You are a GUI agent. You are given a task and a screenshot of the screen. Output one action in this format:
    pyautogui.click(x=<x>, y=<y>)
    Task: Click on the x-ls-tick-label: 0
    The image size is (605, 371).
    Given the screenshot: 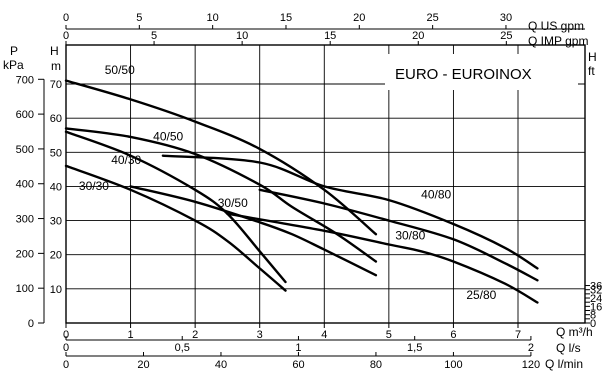 What is the action you would take?
    pyautogui.click(x=66, y=348)
    